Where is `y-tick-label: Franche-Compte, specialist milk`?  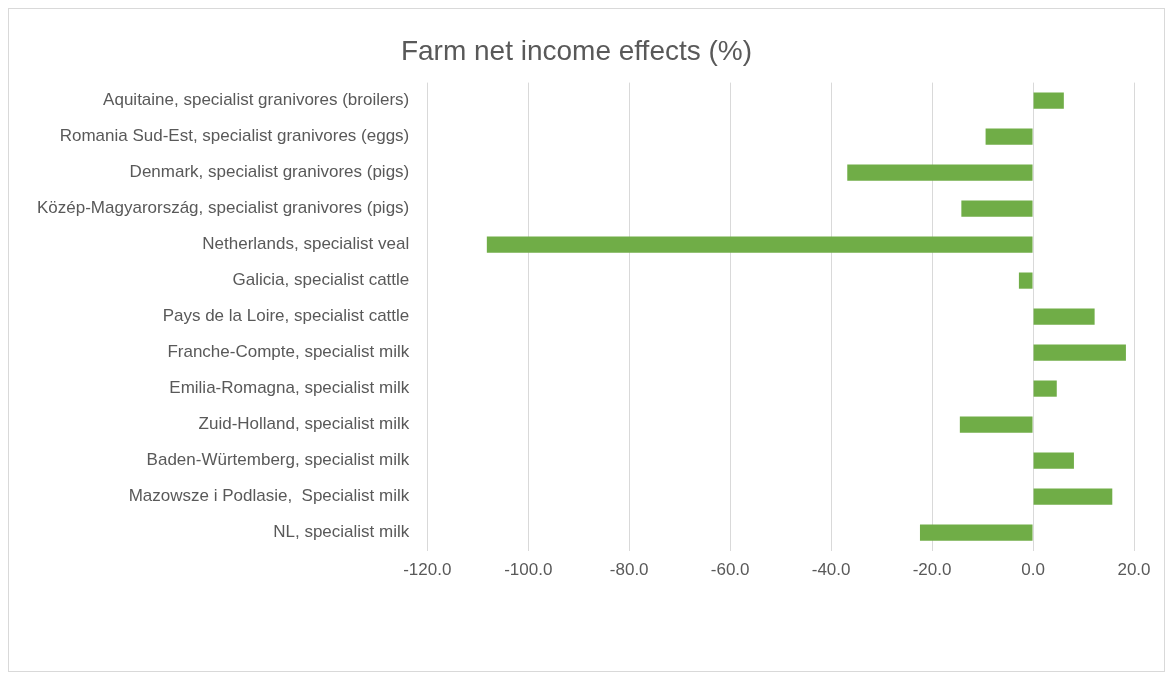
y-tick-label: Franche-Compte, specialist milk is located at coordinates (288, 352).